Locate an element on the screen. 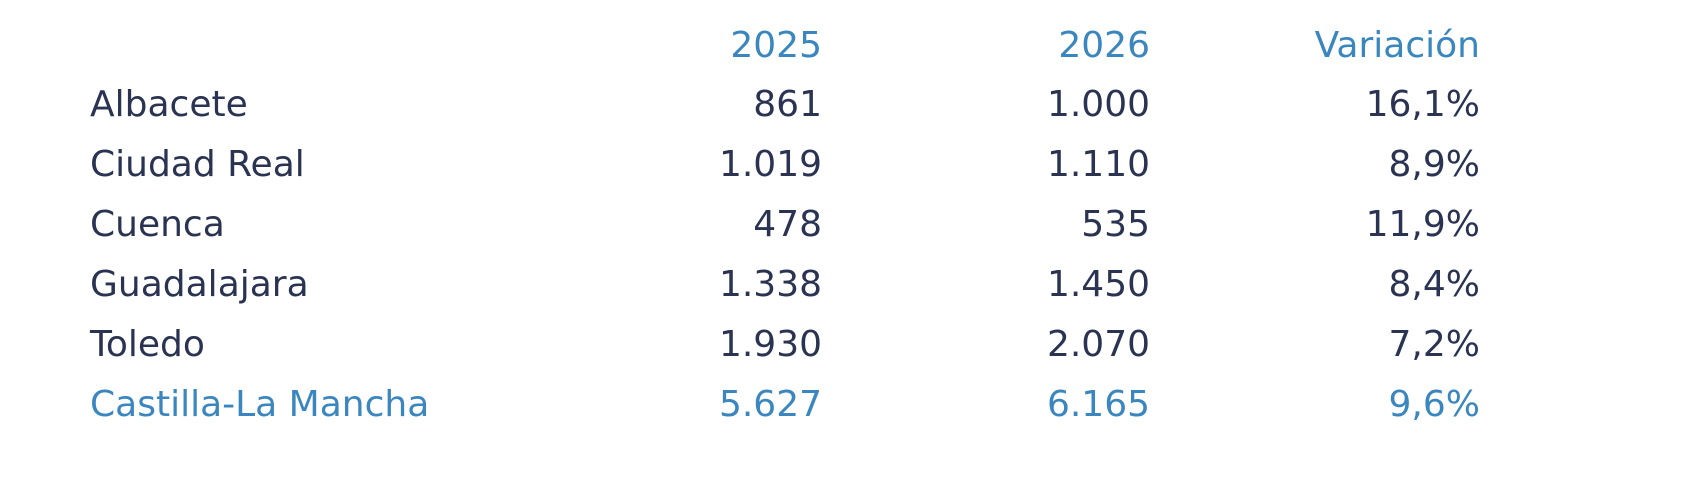 The image size is (1706, 500). cell-value: 1.338 is located at coordinates (770, 284).